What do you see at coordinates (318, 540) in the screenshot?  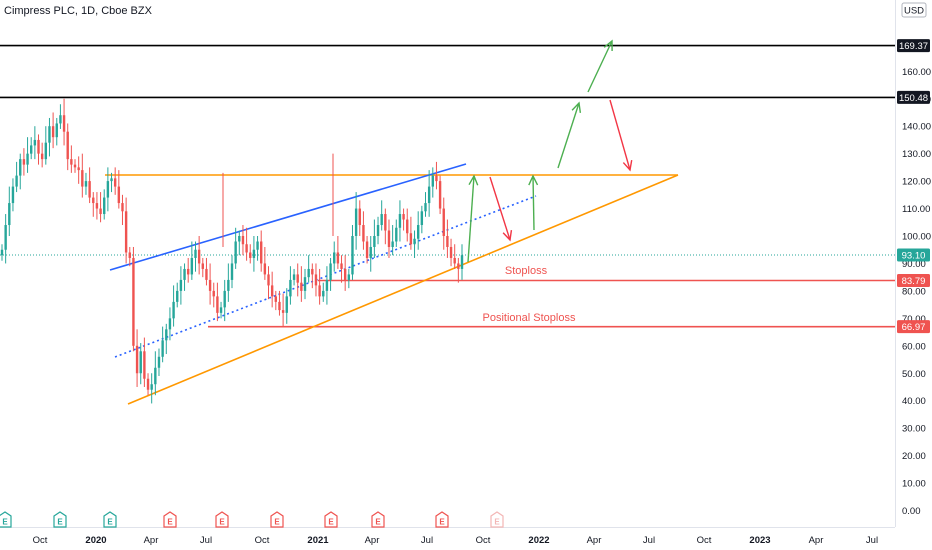 I see `time-tick-label: 2021` at bounding box center [318, 540].